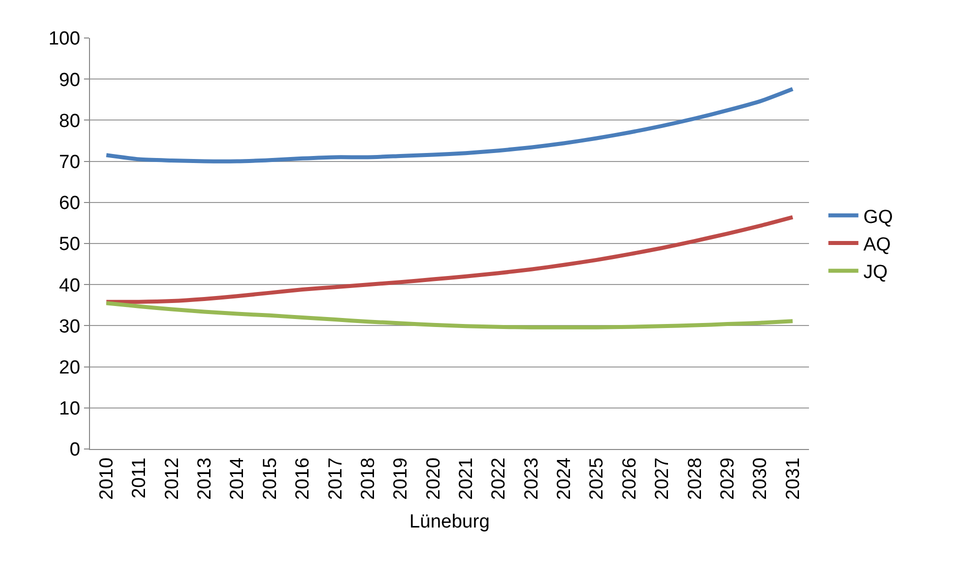 The height and width of the screenshot is (579, 959). I want to click on x-tick-label: 2013, so click(205, 479).